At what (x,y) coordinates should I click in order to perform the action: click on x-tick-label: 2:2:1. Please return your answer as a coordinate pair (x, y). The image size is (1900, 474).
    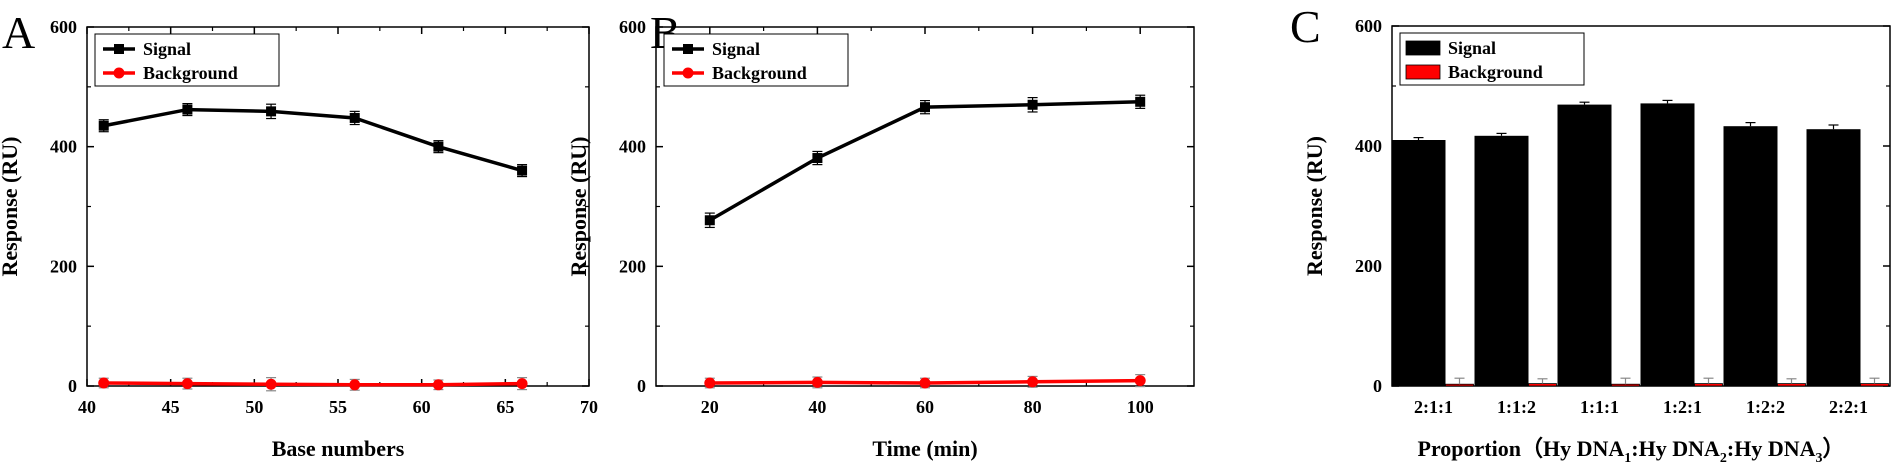
    Looking at the image, I should click on (1848, 407).